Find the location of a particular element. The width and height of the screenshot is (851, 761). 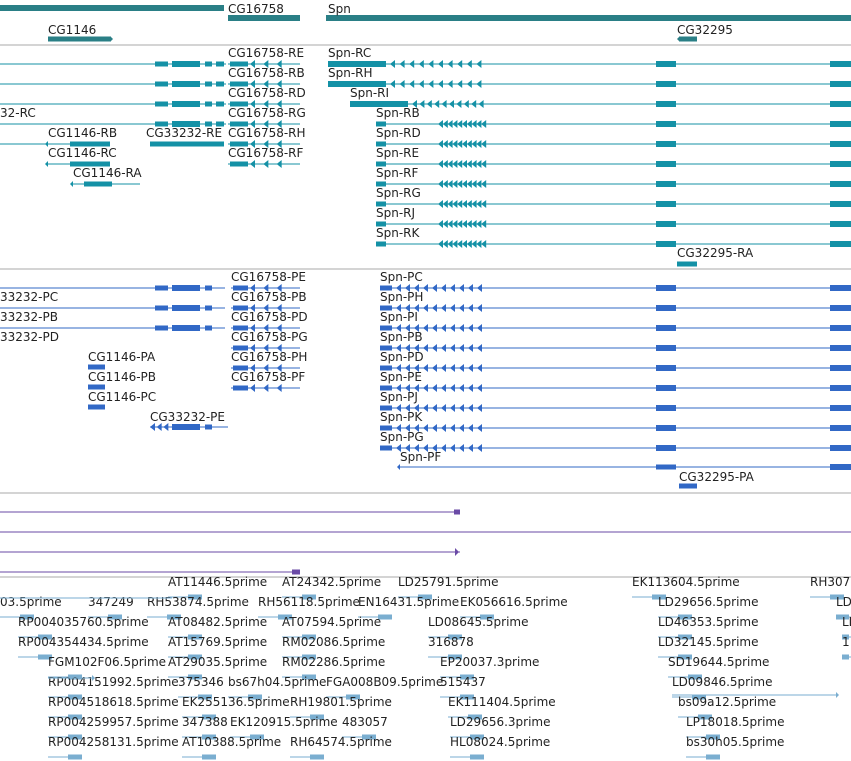

est-label: LD32145.5prime is located at coordinates (708, 642).